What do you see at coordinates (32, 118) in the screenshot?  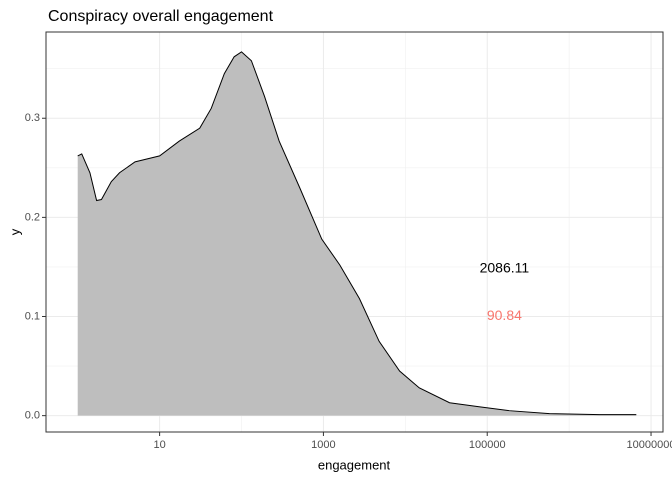 I see `y-tick-label: 0.3` at bounding box center [32, 118].